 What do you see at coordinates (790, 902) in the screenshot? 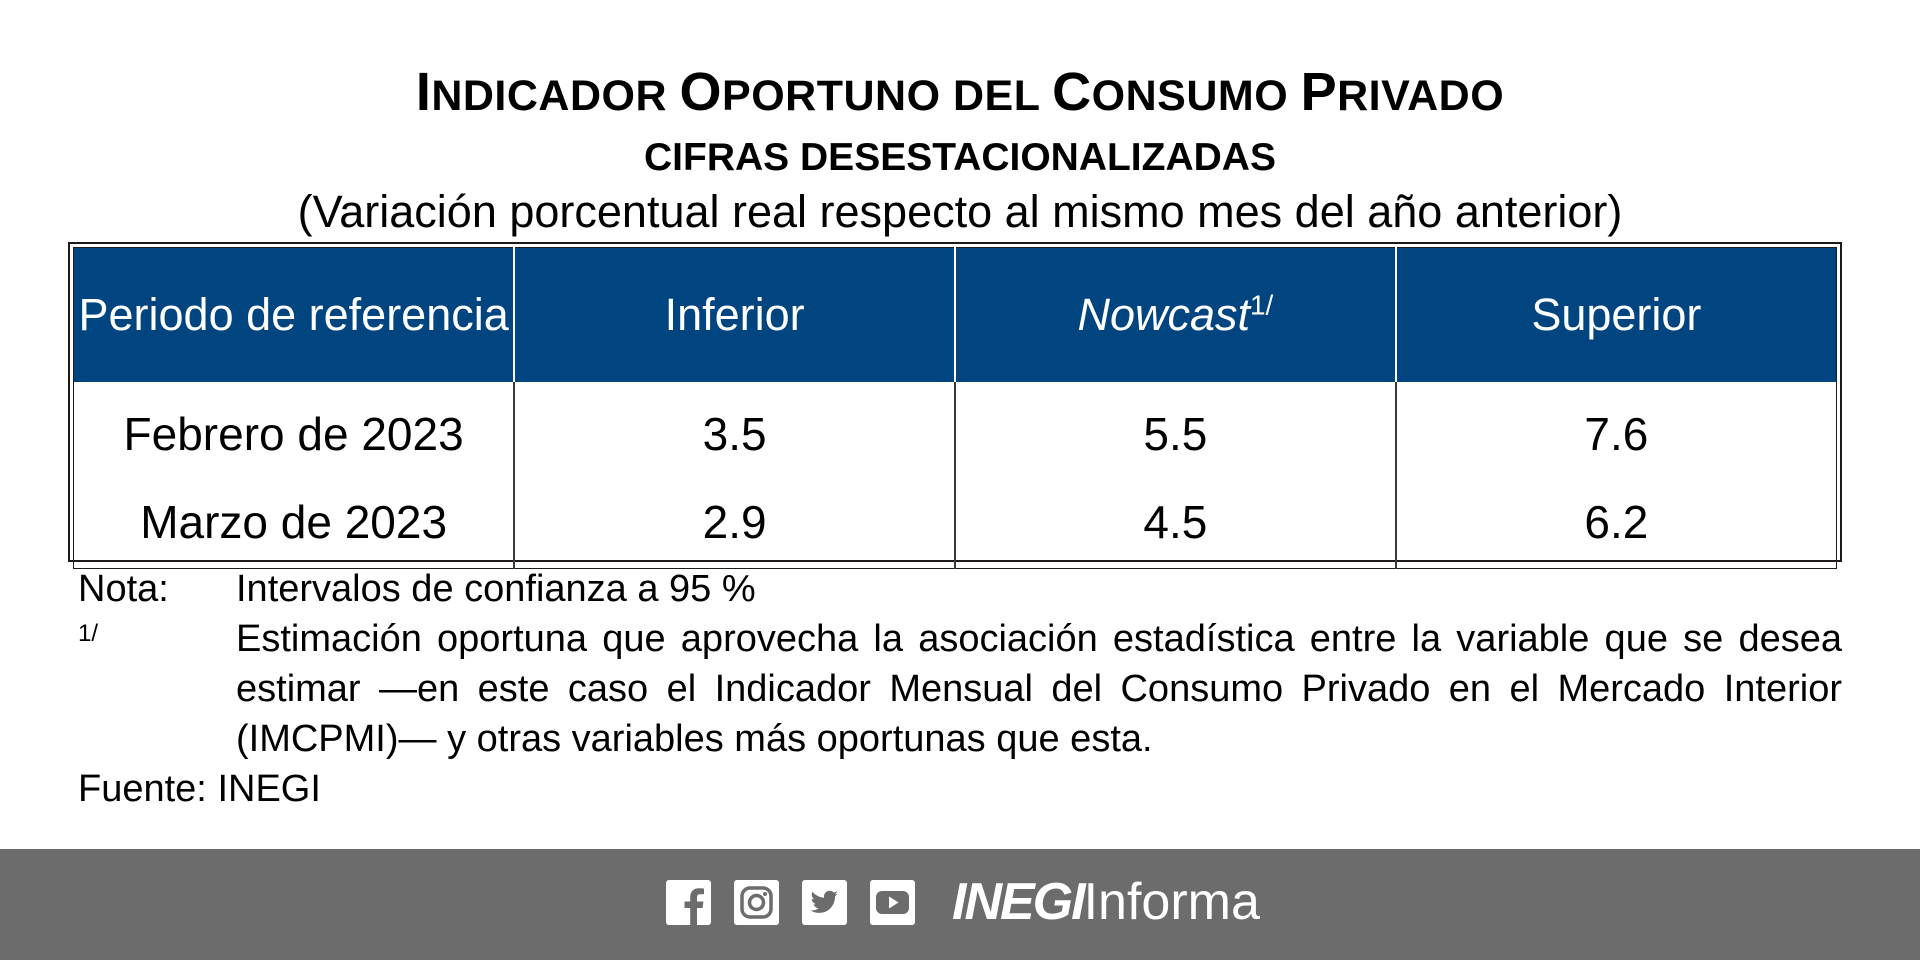
I see `social-links` at bounding box center [790, 902].